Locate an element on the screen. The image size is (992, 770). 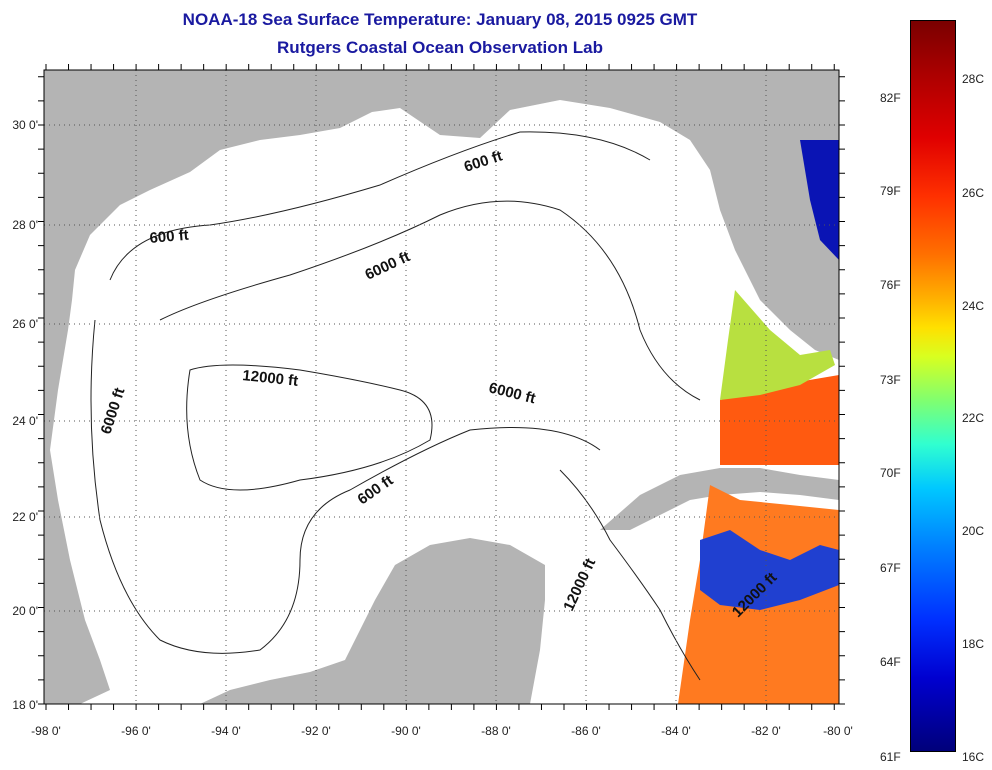
colorbar-f-label: 82F is located at coordinates (890, 98).